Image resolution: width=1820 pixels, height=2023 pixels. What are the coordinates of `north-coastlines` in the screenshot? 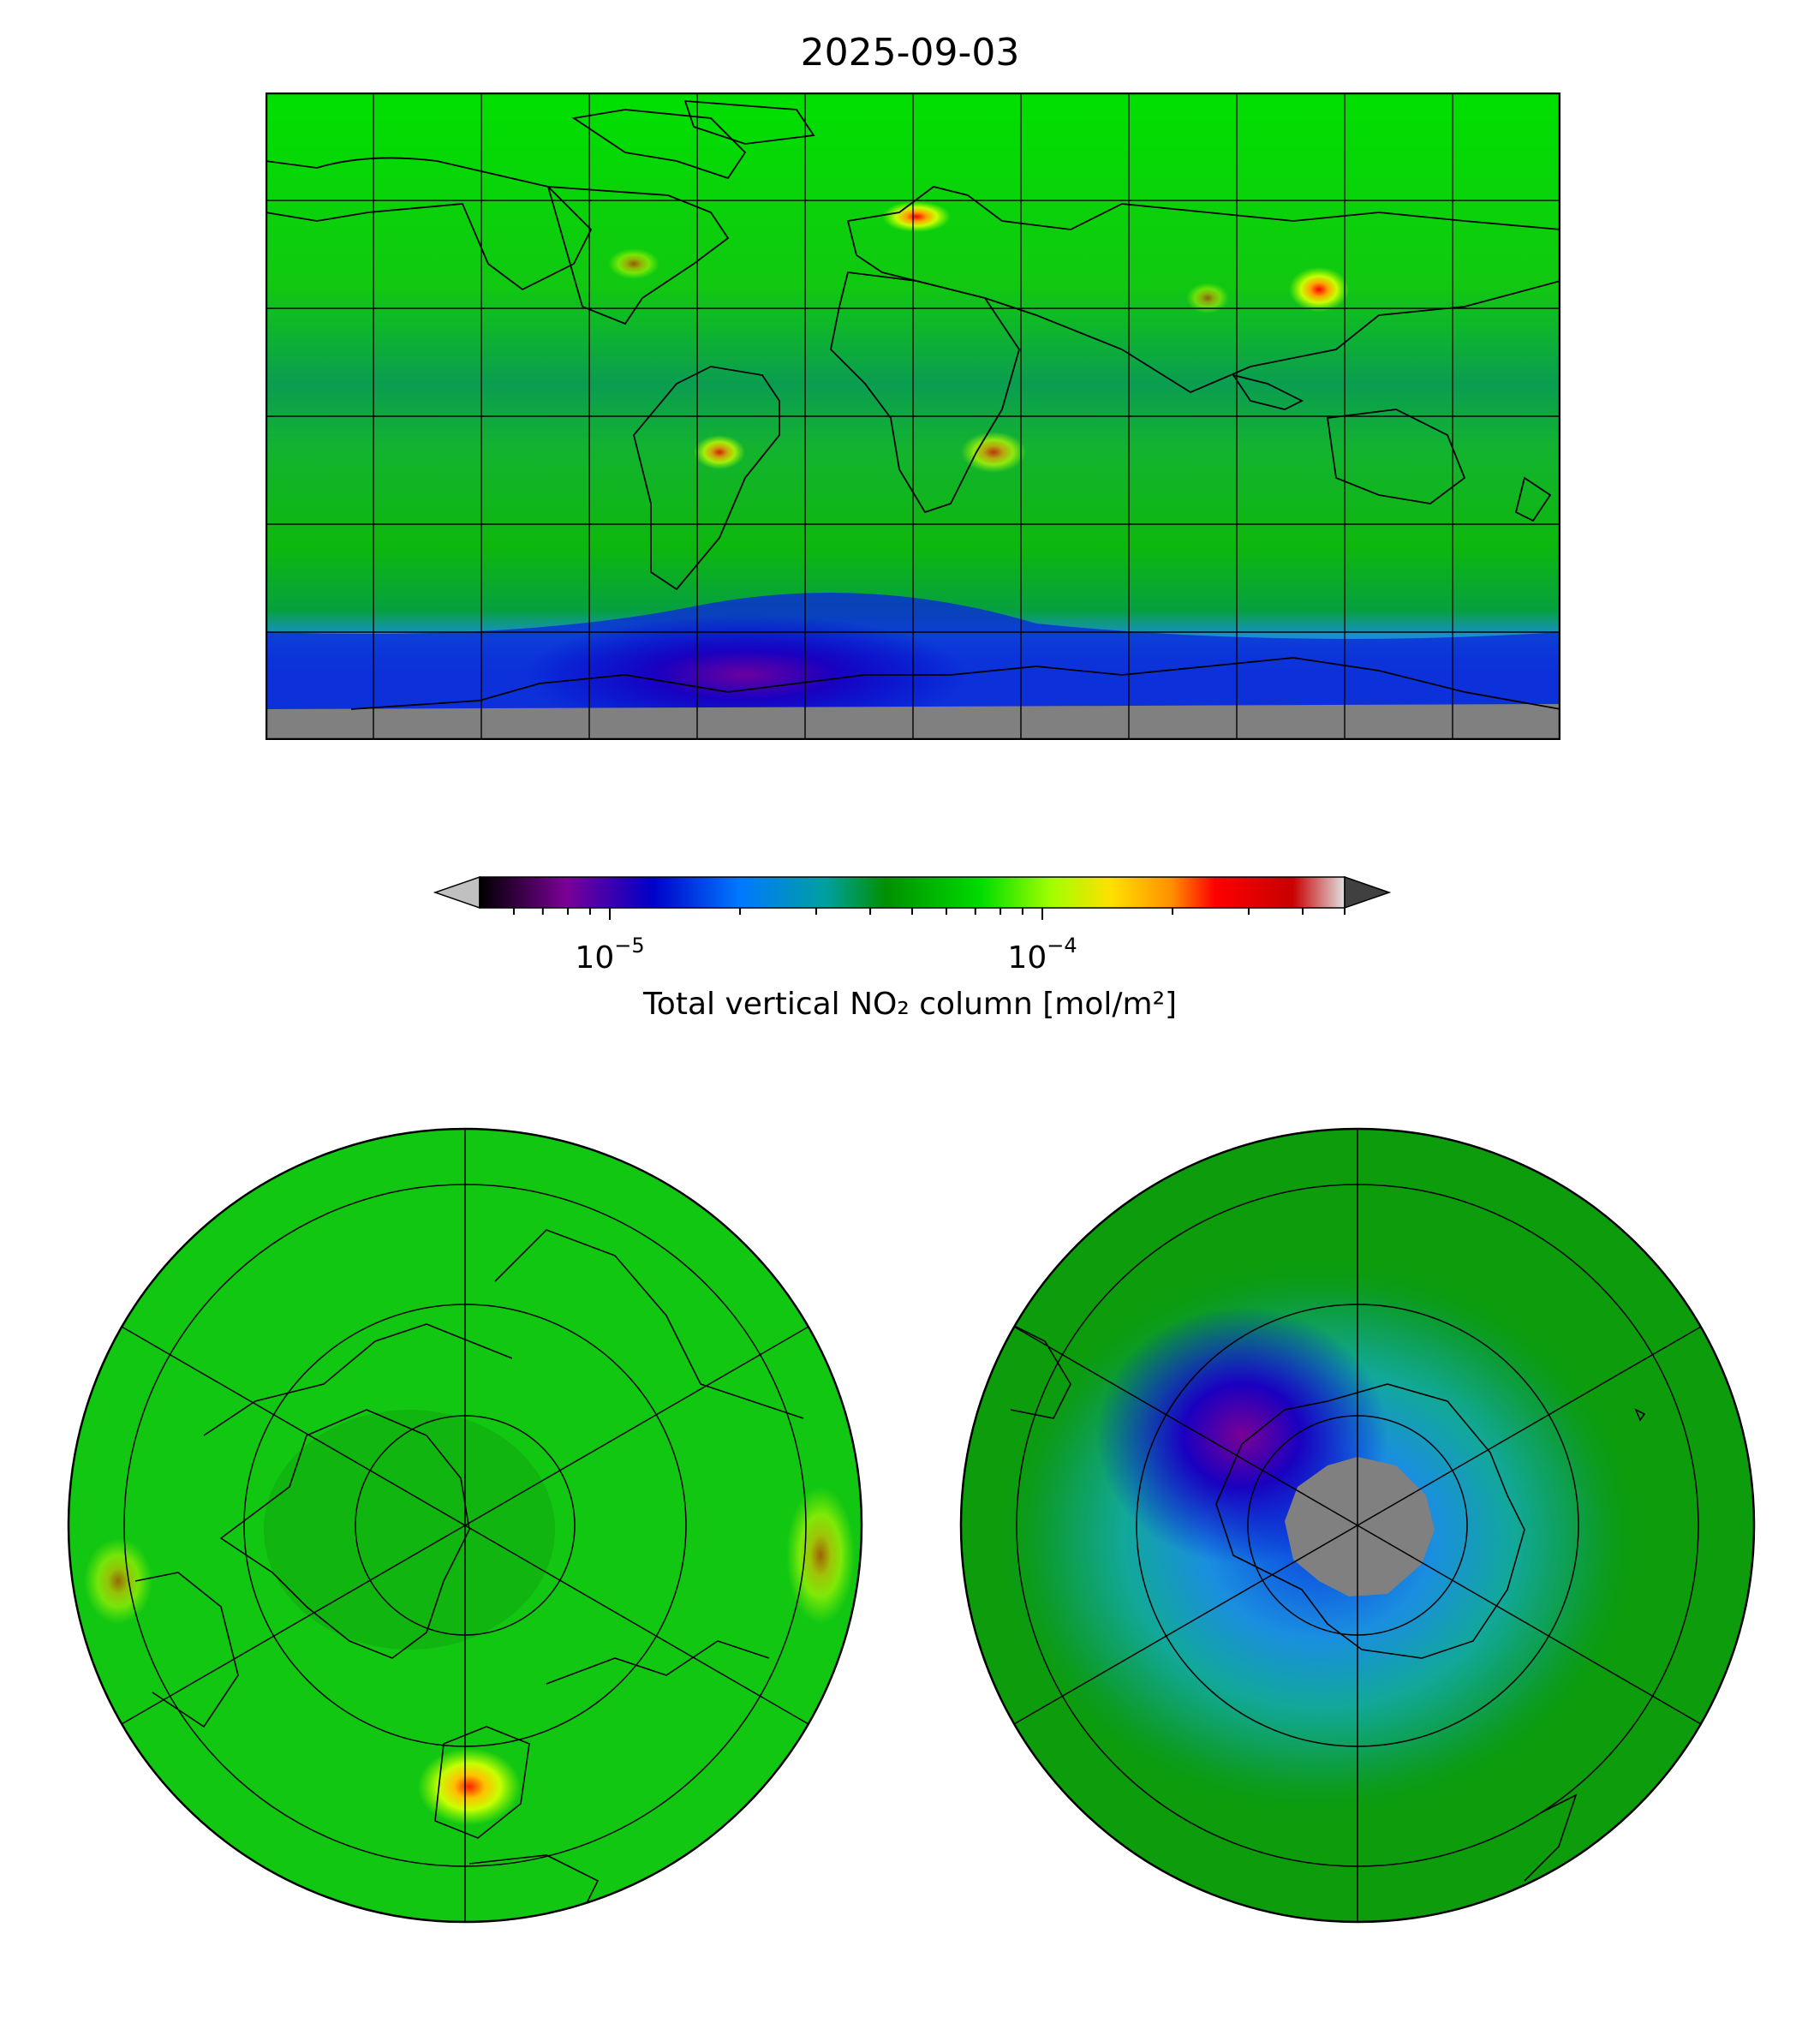 It's located at (469, 1572).